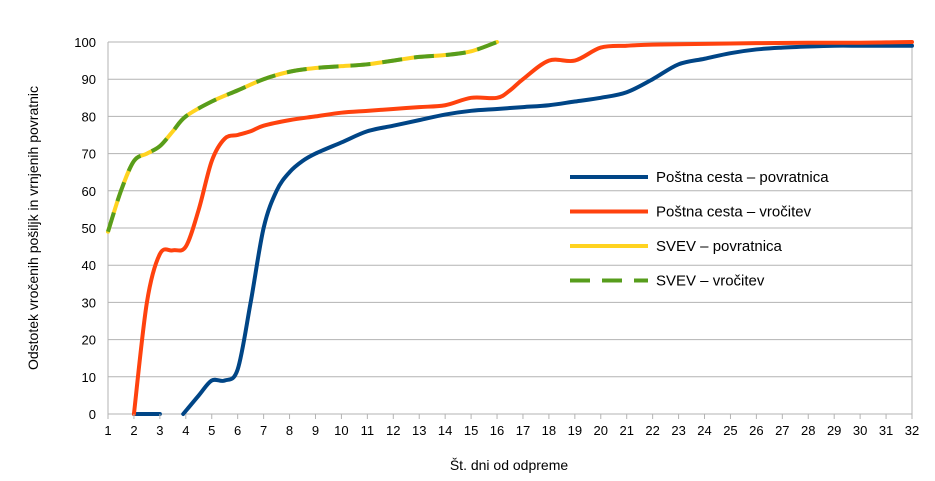  What do you see at coordinates (782, 430) in the screenshot?
I see `x-tick-label: 27` at bounding box center [782, 430].